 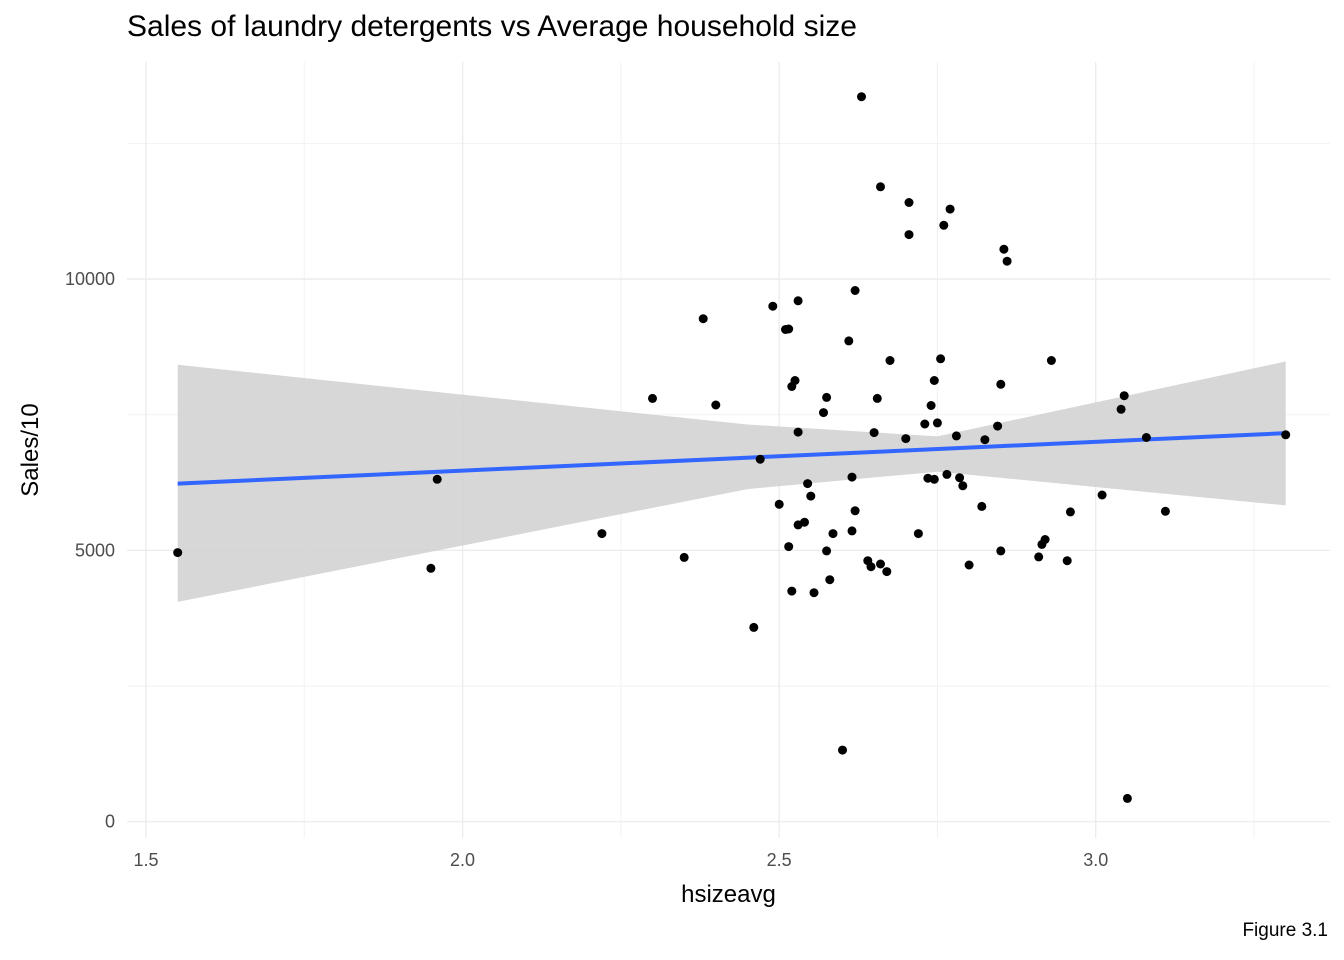 What do you see at coordinates (731, 458) in the screenshot?
I see `regression-line` at bounding box center [731, 458].